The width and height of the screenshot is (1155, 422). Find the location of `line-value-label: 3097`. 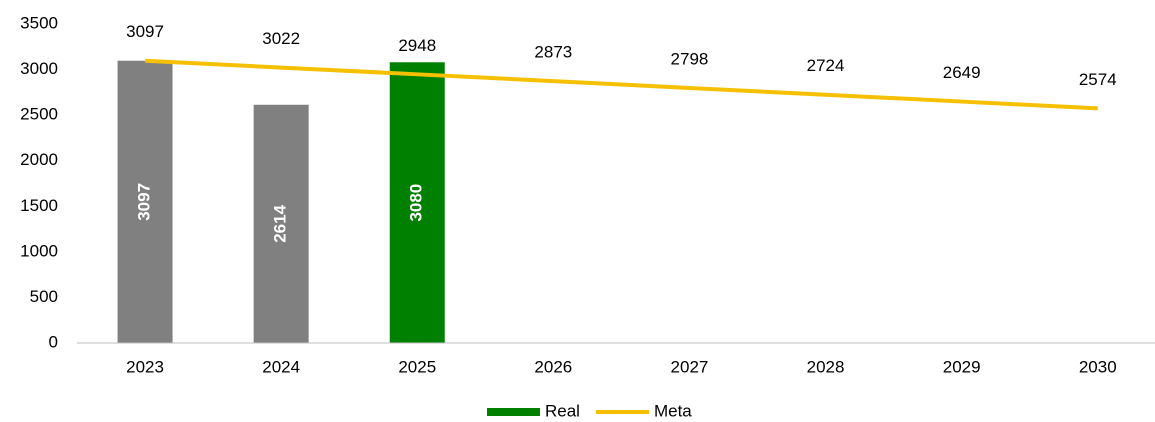

line-value-label: 3097 is located at coordinates (145, 31).